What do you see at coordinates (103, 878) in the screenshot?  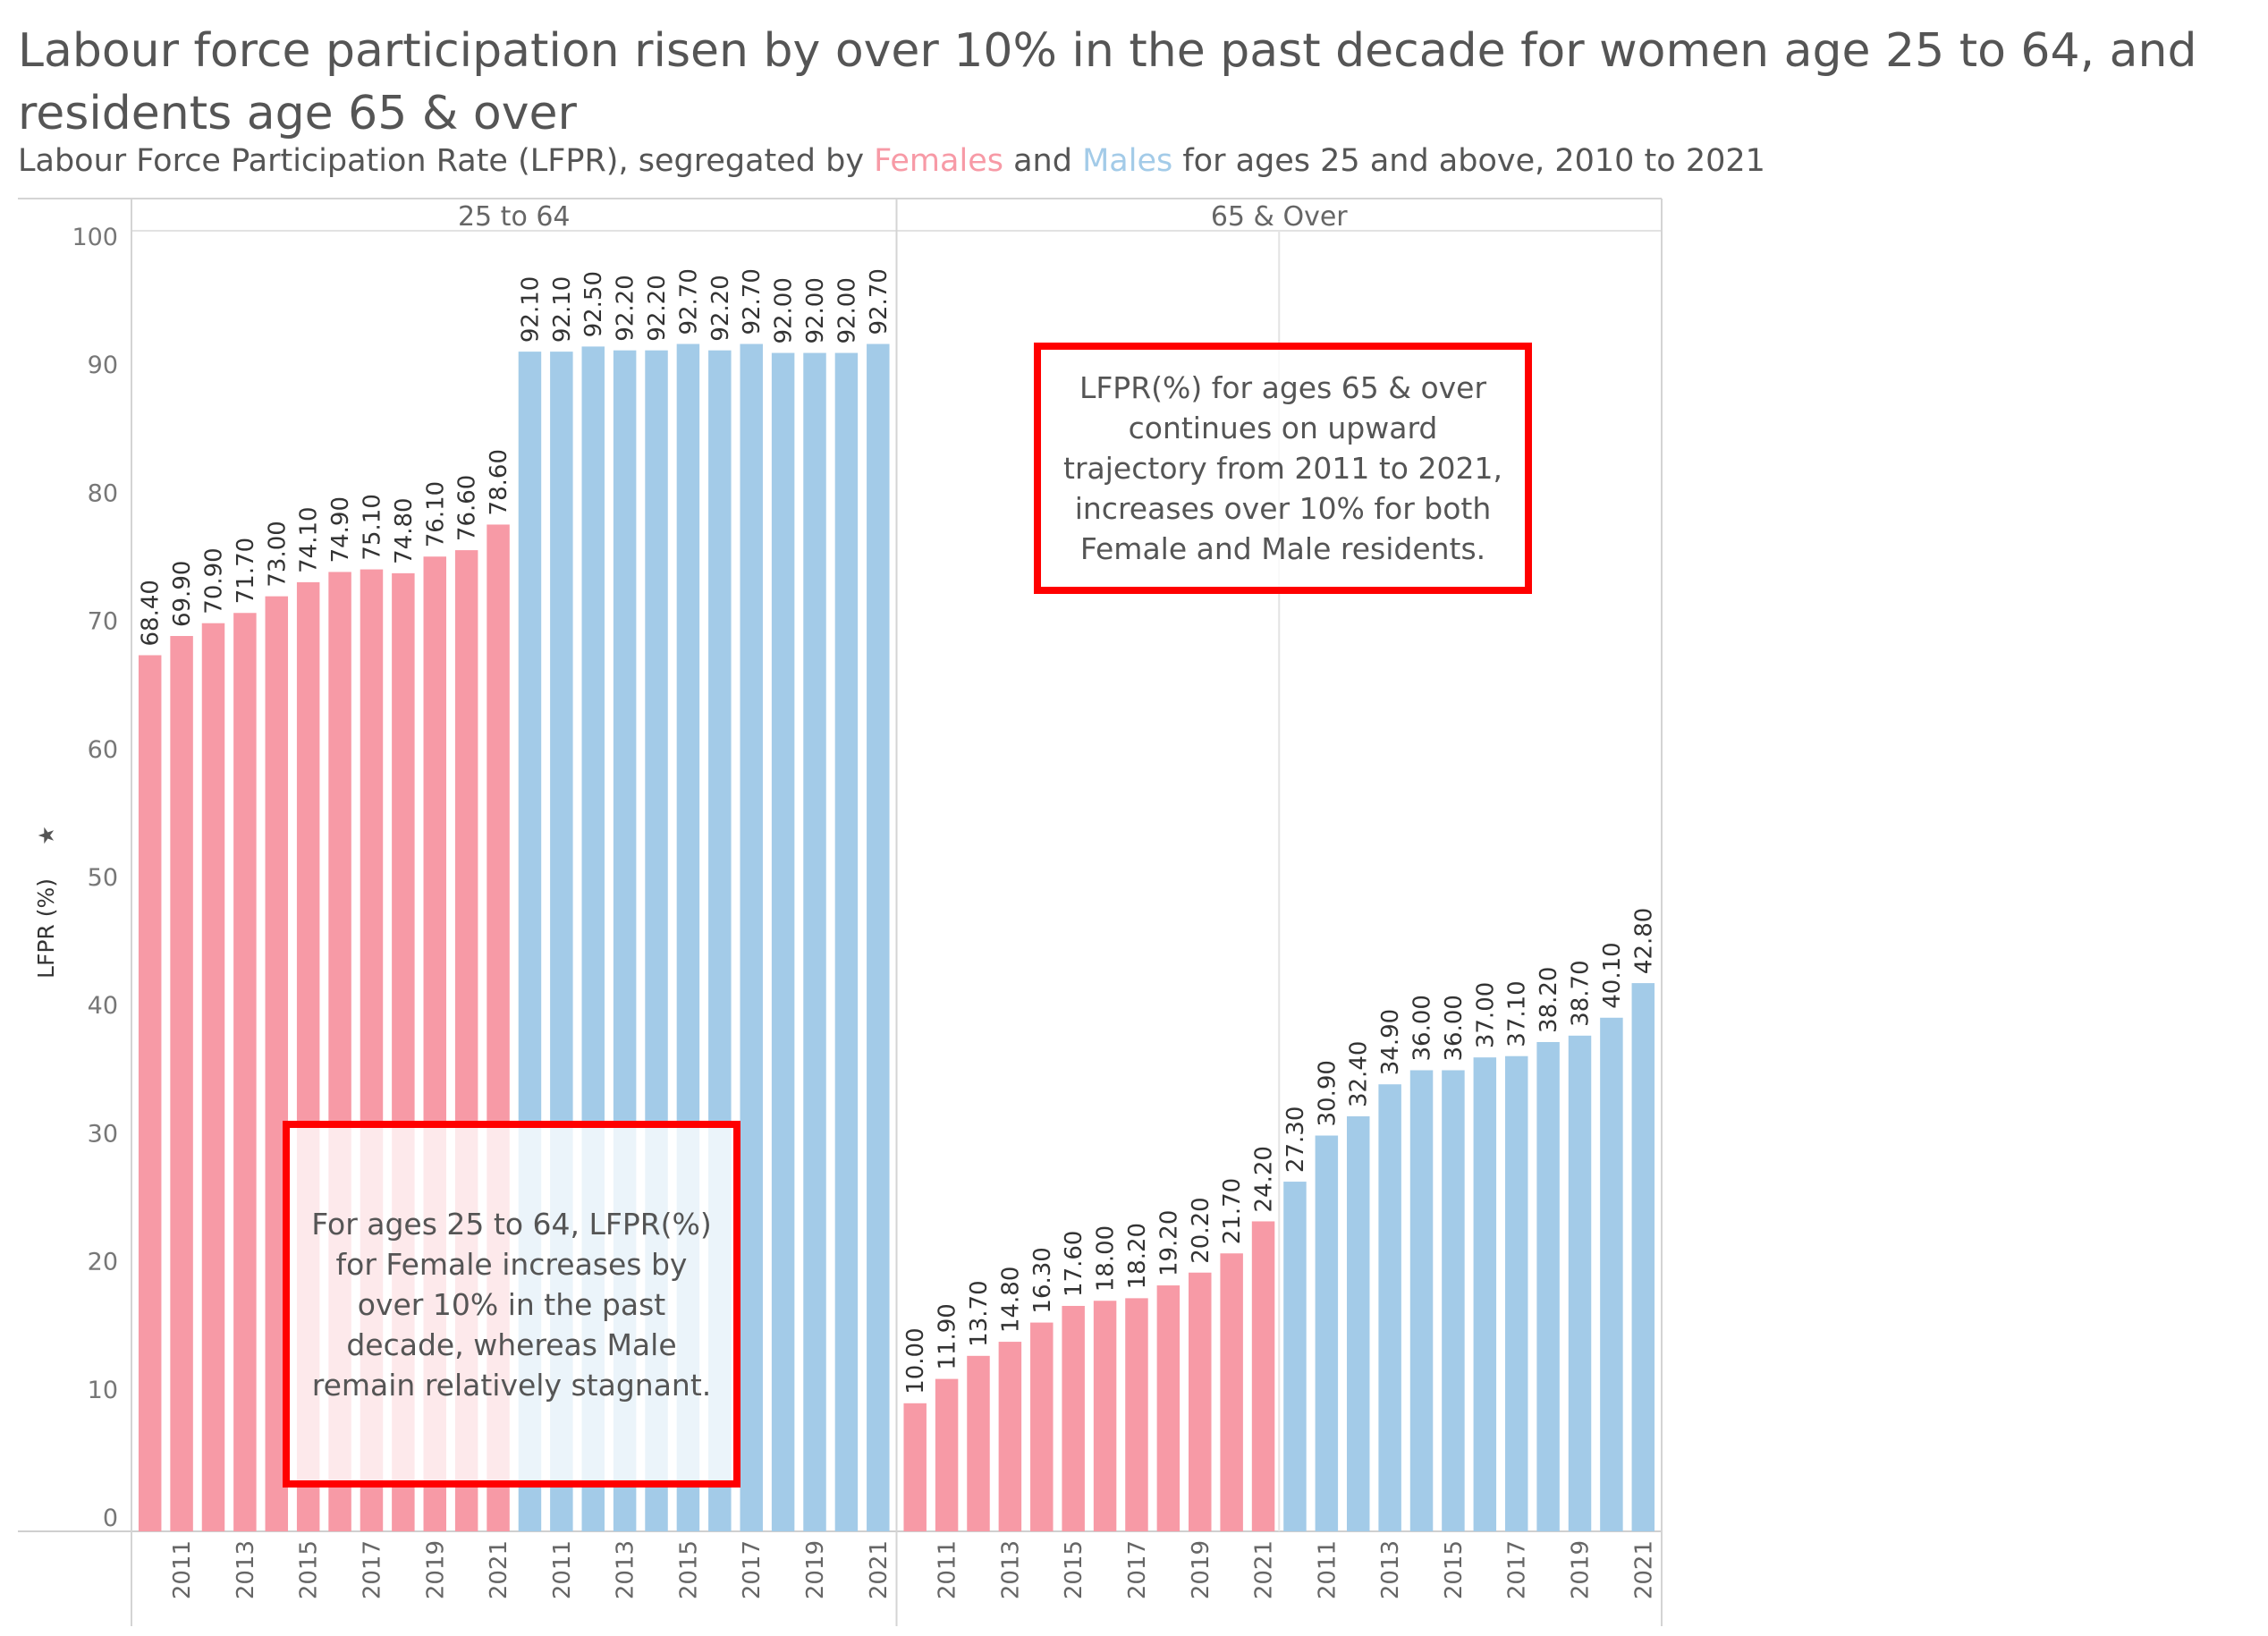 I see `y-tick-label: 50` at bounding box center [103, 878].